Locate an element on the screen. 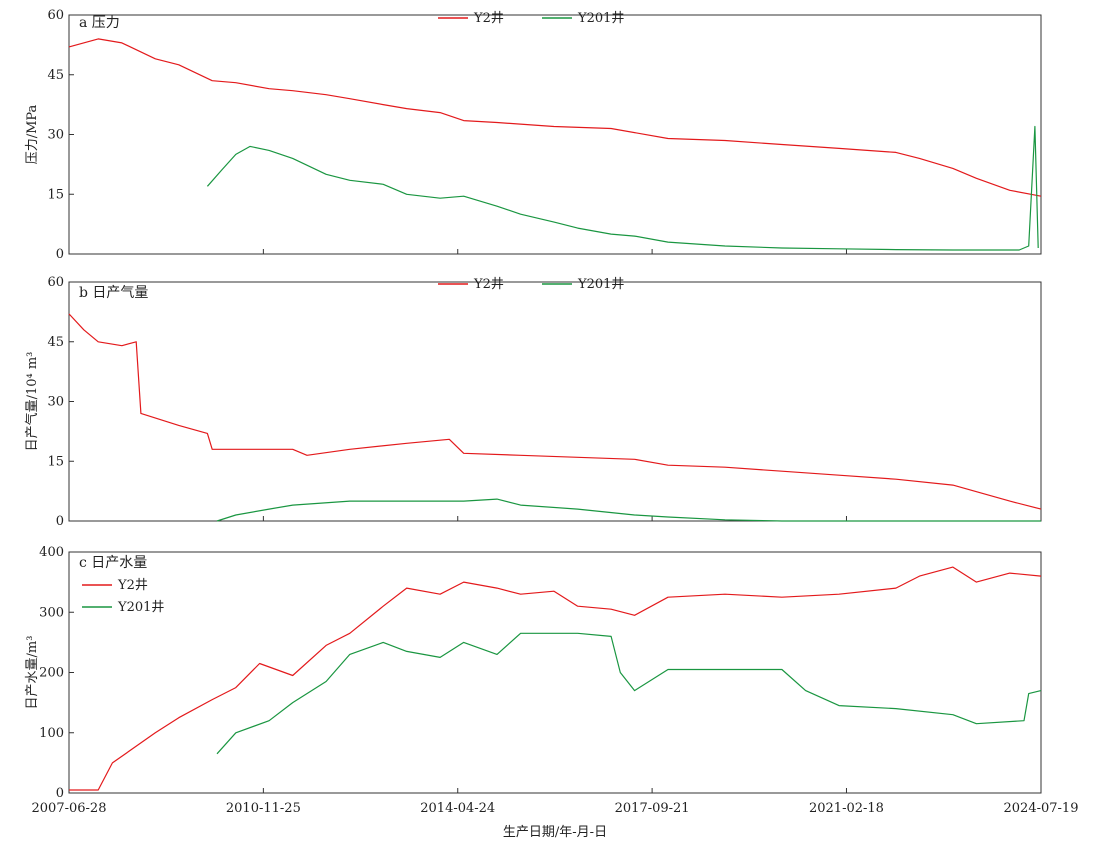  panel-title: b 日产气量 is located at coordinates (113, 293).